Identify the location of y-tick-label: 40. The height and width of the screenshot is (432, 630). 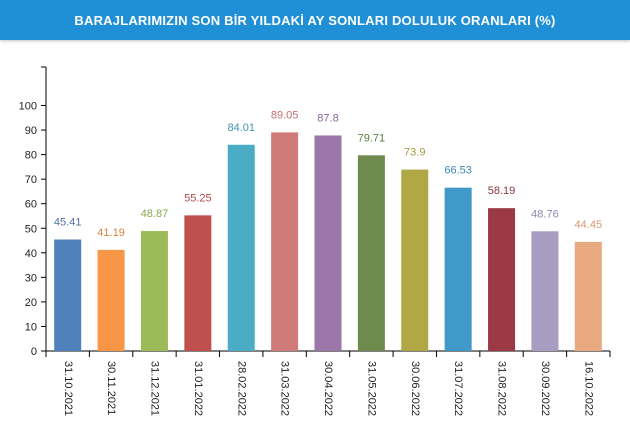
(31, 254).